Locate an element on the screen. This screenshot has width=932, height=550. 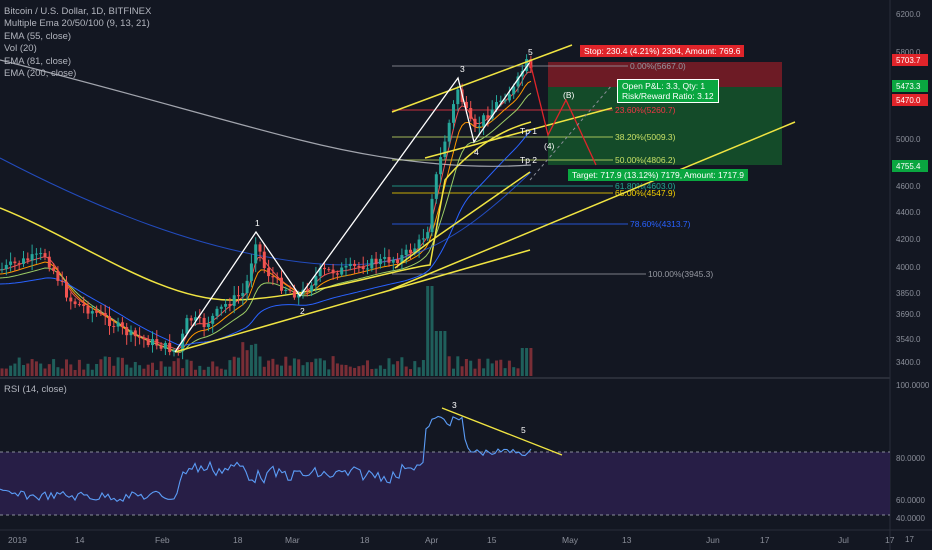
wave-label: 1 is located at coordinates (257, 223).